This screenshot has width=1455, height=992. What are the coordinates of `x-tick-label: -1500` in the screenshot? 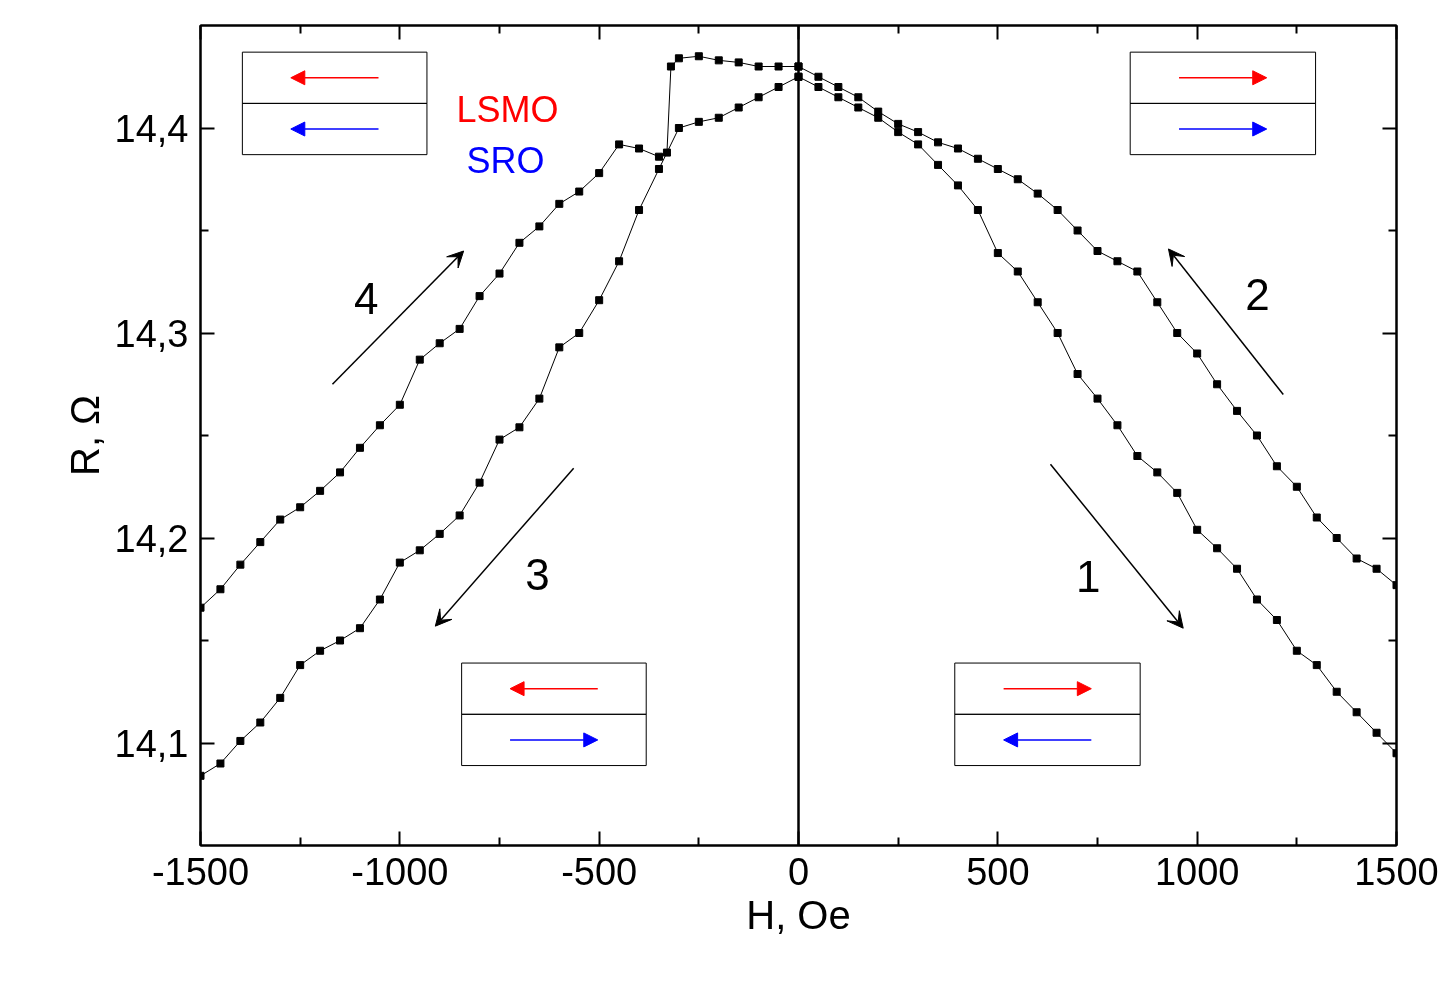 It's located at (200, 871).